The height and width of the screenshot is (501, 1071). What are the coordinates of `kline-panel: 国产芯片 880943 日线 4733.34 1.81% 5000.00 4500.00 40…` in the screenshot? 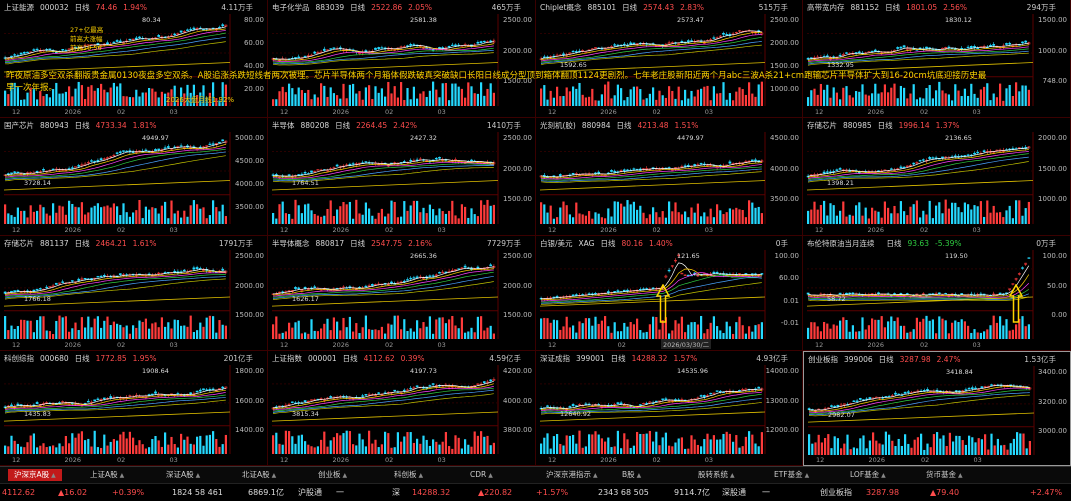 It's located at (134, 177).